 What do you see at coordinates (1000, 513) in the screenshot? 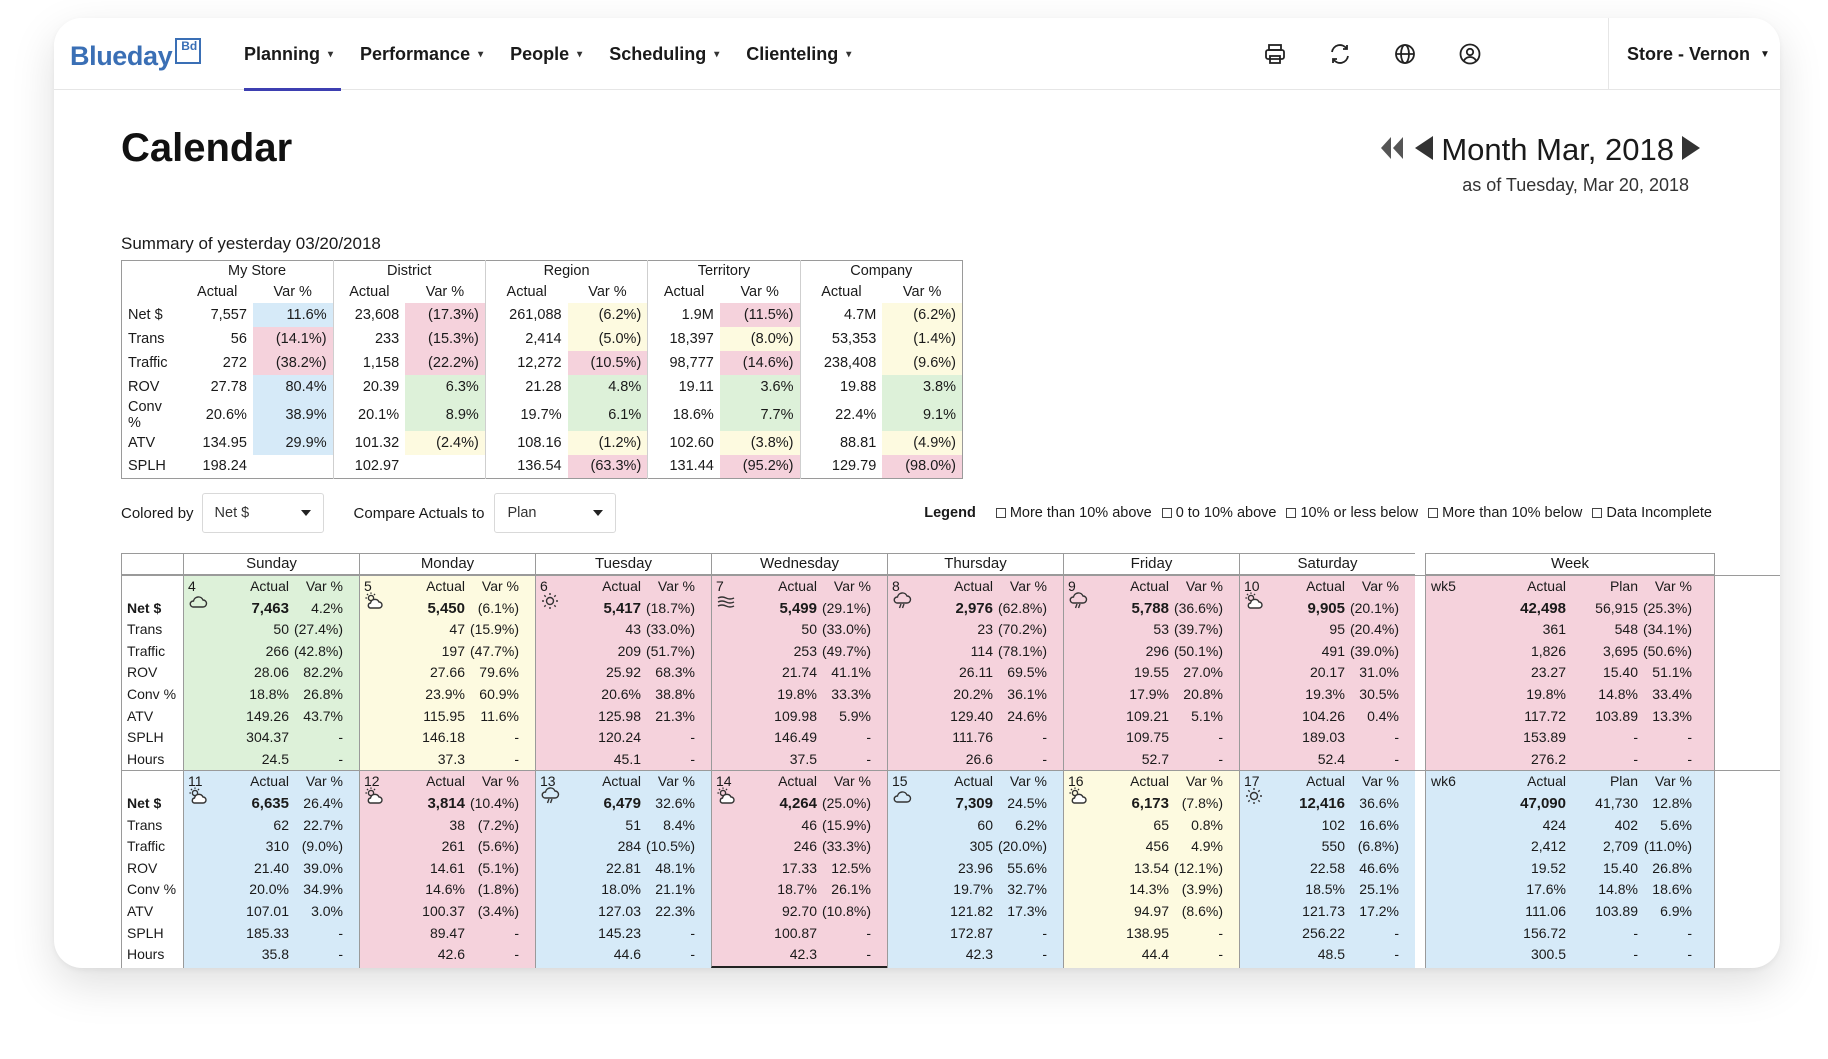
I see `legend-swatch` at bounding box center [1000, 513].